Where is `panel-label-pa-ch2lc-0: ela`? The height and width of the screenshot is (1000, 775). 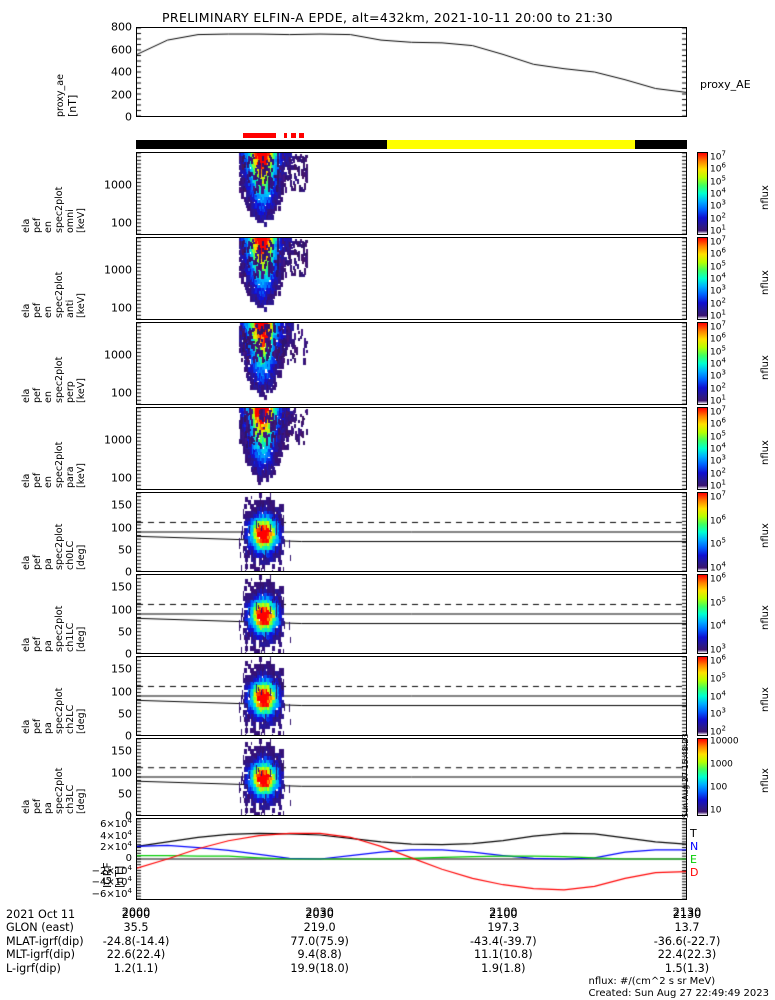
panel-label-pa-ch2lc-0: ela is located at coordinates (26, 726).